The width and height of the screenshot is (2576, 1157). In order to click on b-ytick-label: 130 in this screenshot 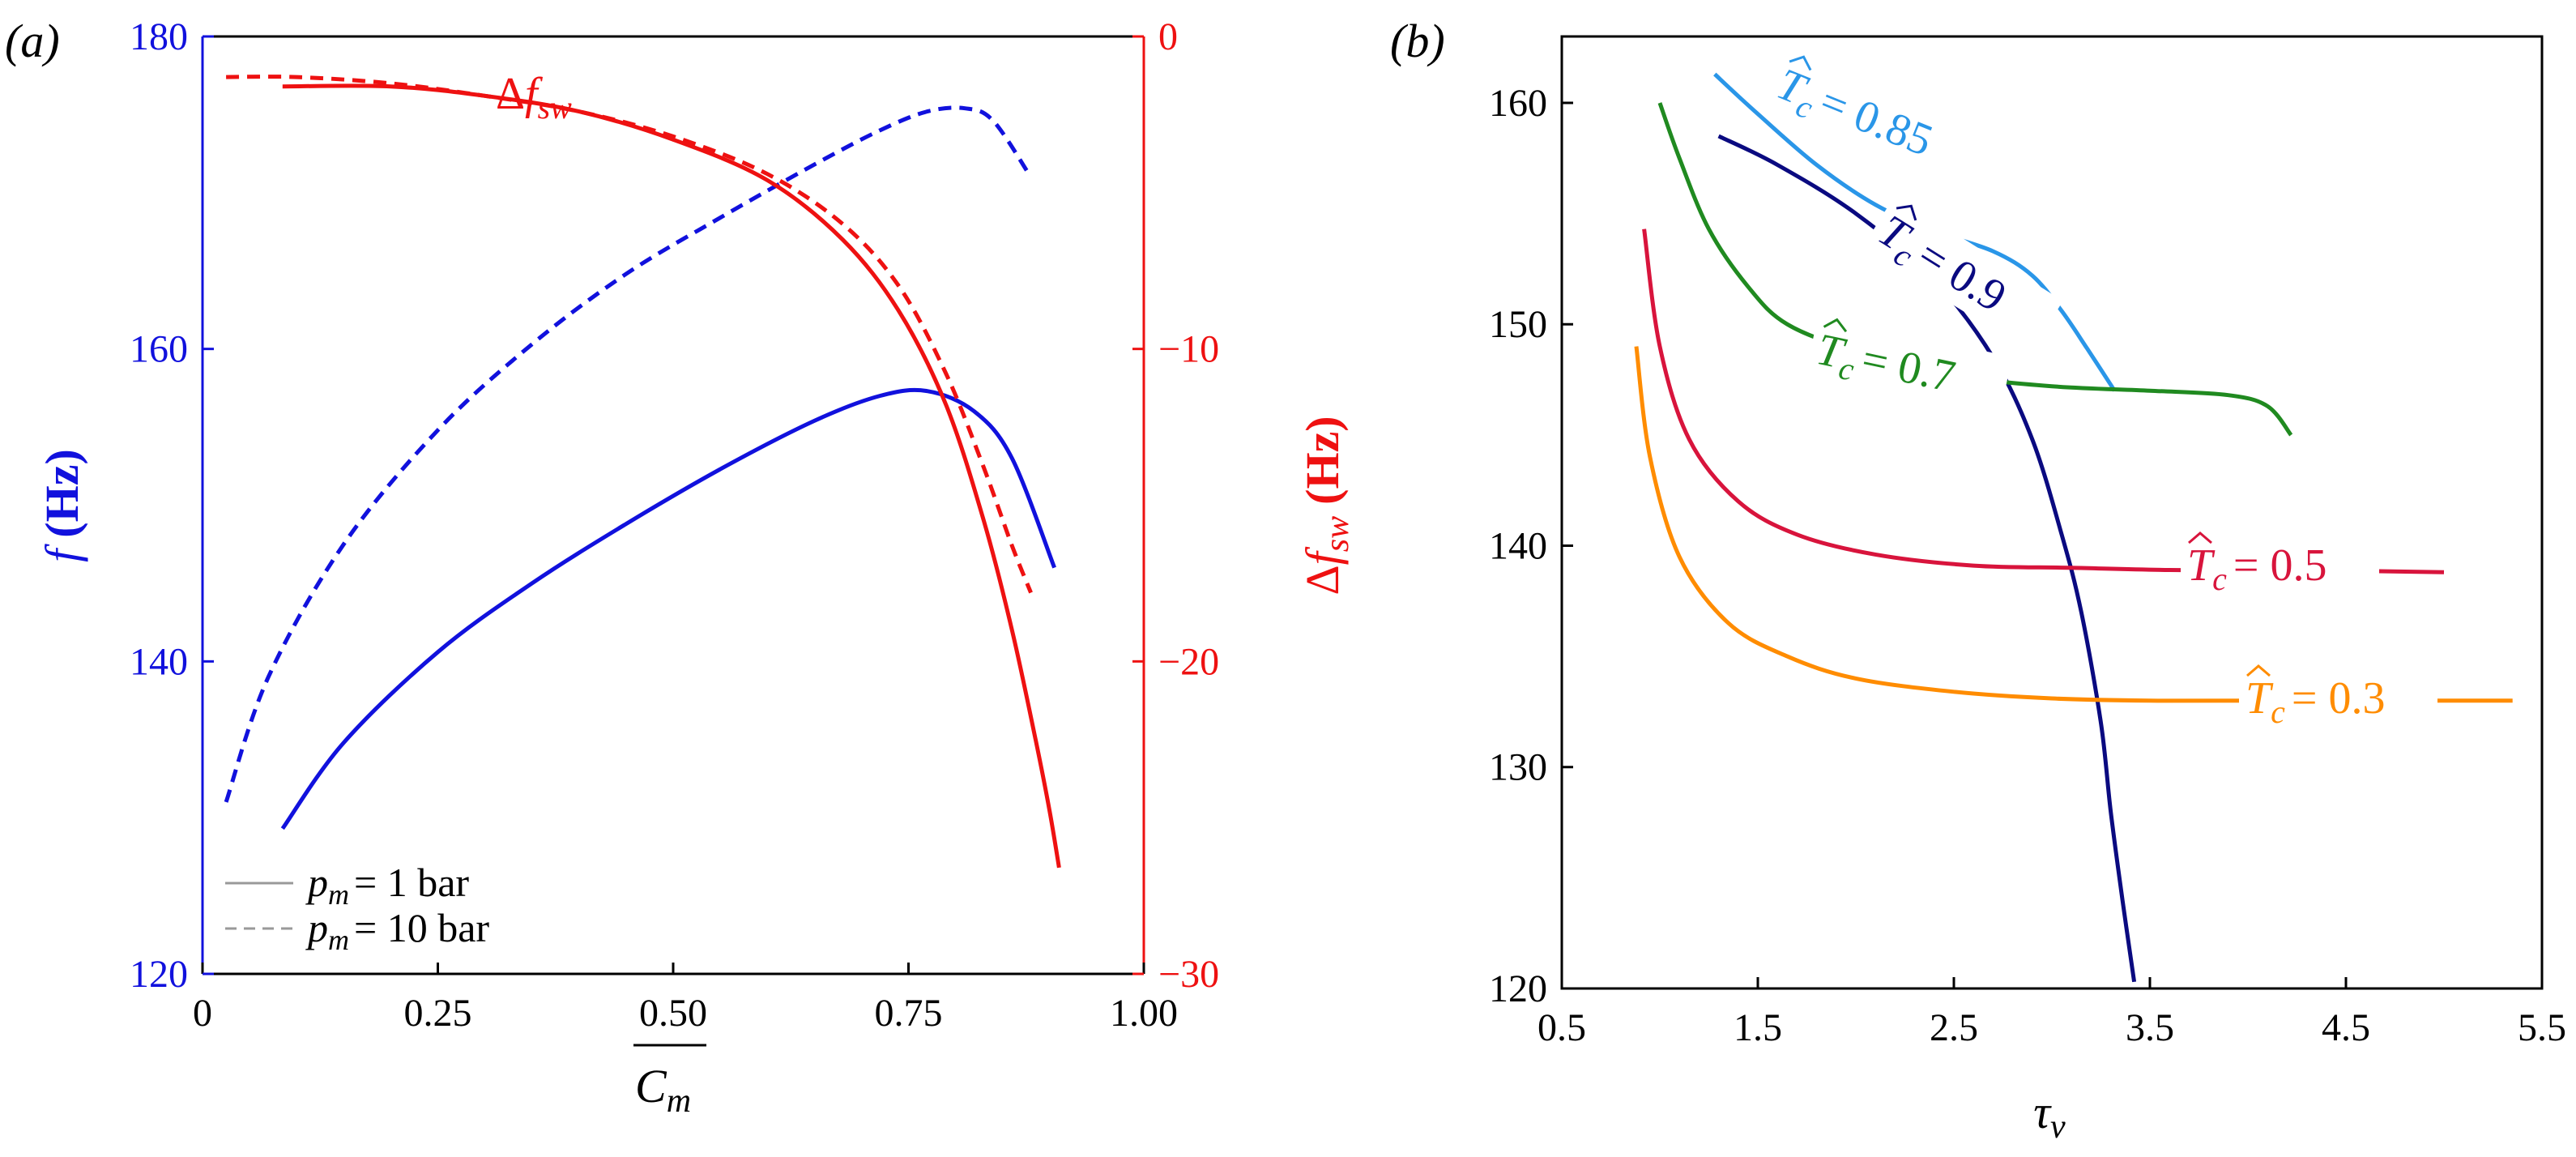, I will do `click(1518, 768)`.